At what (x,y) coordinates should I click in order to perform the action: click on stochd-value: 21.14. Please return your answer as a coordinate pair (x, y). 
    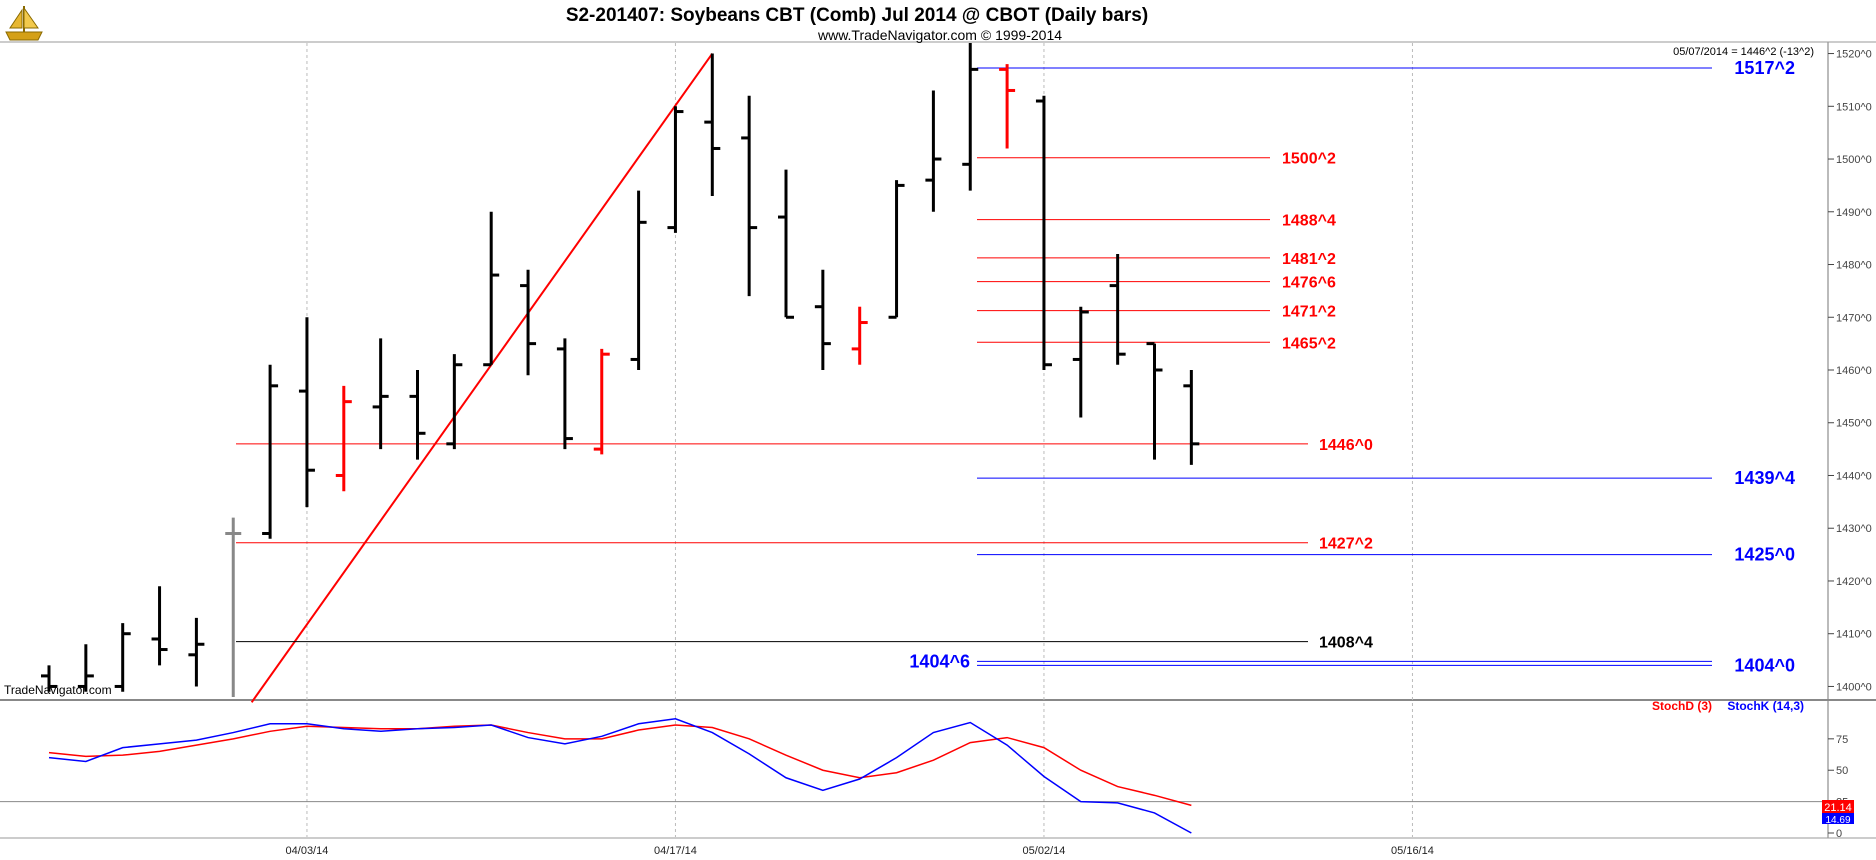
    Looking at the image, I should click on (1838, 808).